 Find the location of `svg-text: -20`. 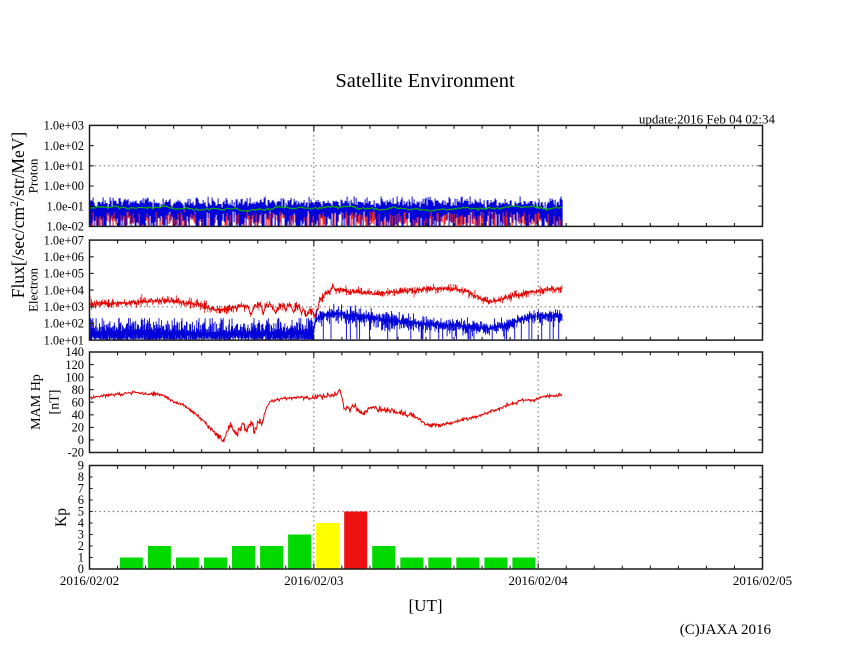

svg-text: -20 is located at coordinates (75, 453).